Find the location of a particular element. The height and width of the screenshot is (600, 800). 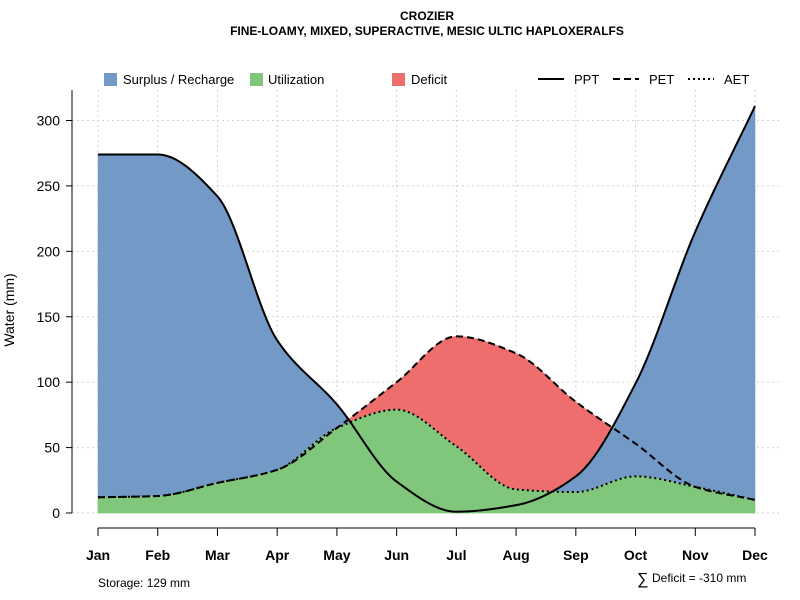

x-tick-label: Jun is located at coordinates (396, 555).